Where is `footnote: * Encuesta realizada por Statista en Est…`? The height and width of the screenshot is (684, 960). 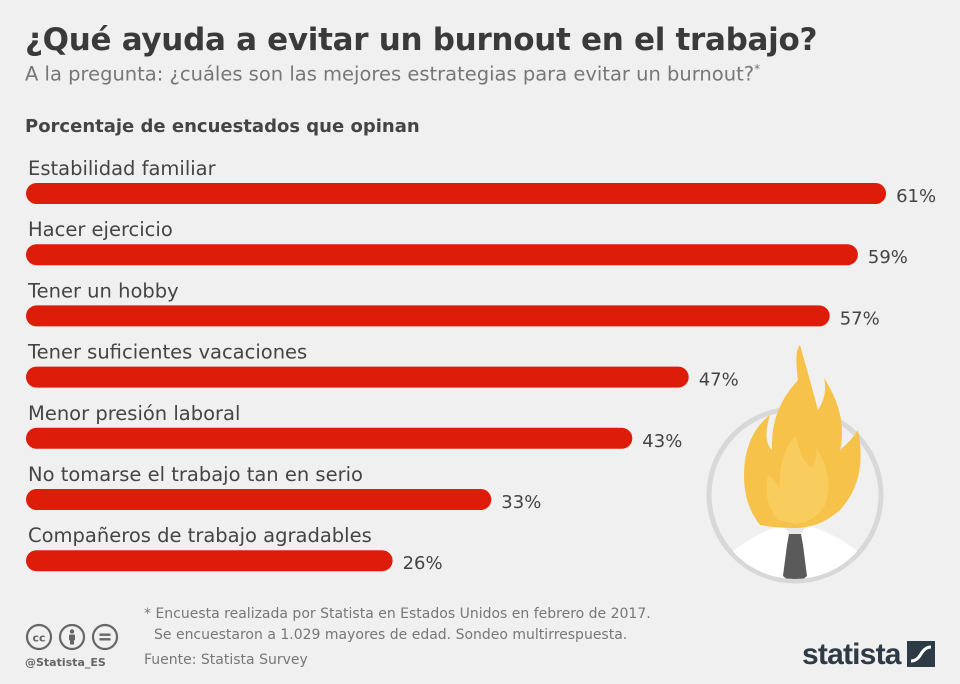
footnote: * Encuesta realizada por Statista en Est… is located at coordinates (397, 625).